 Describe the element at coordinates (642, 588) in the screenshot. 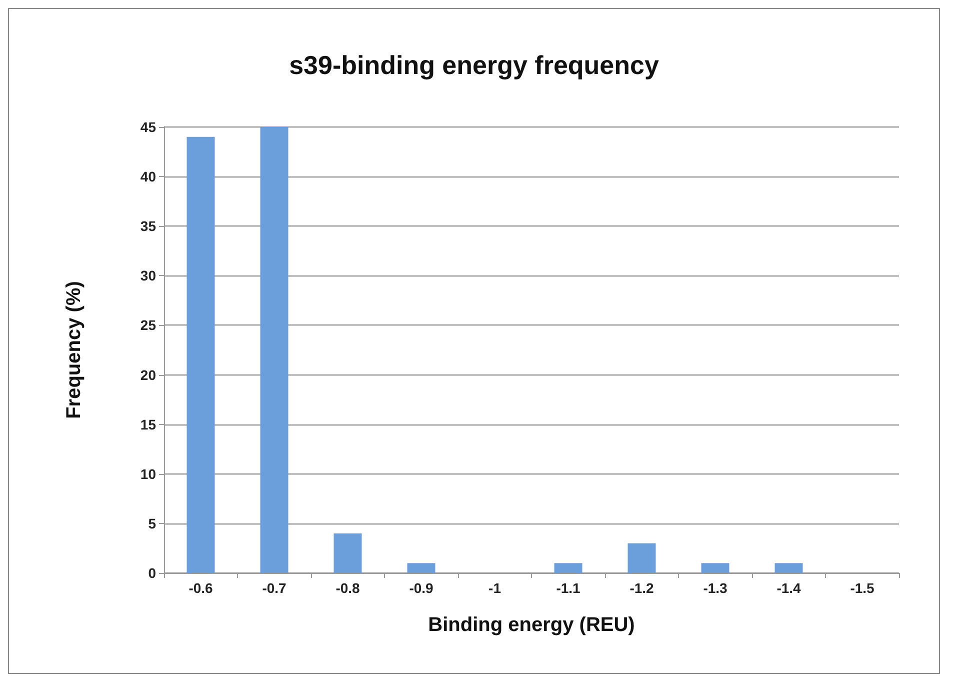

I see `x-tick-label: -1.2` at that location.